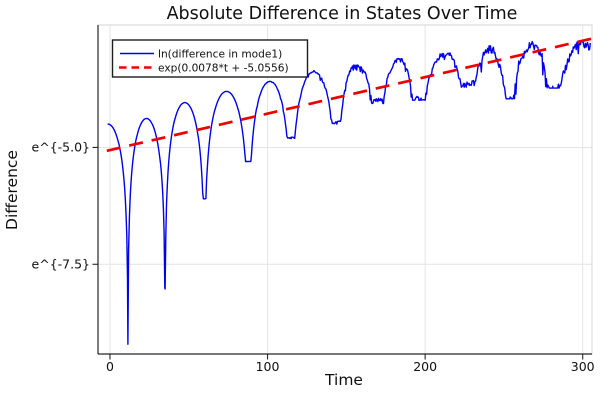 The height and width of the screenshot is (400, 600). Describe the element at coordinates (343, 380) in the screenshot. I see `x-axis-label: Time` at that location.